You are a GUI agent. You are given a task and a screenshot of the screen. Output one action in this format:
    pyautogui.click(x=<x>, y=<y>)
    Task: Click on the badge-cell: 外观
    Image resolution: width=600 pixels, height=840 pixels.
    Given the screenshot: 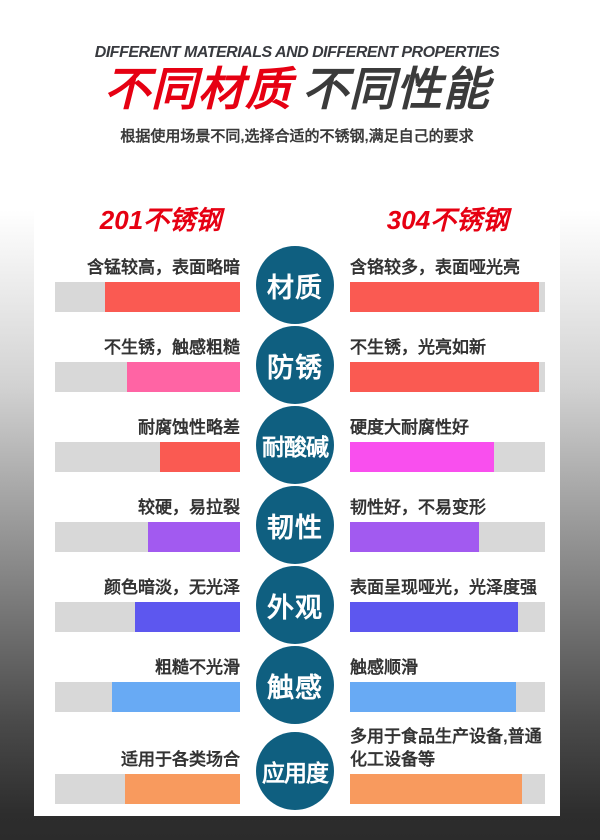 What is the action you would take?
    pyautogui.click(x=295, y=605)
    